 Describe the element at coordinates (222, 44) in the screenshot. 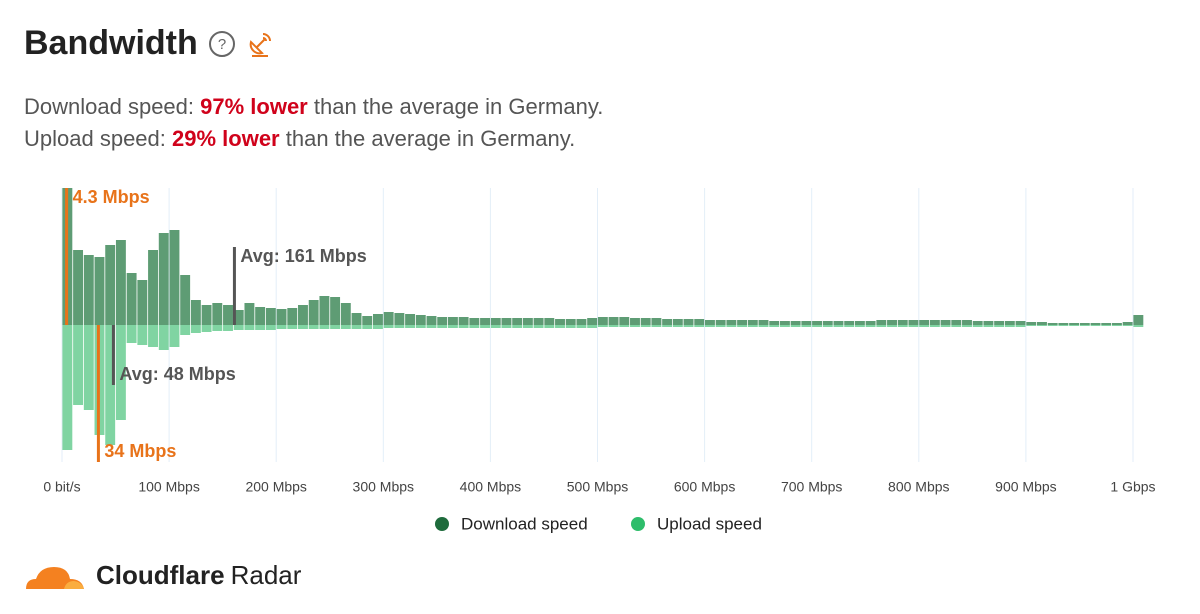

I see `help-icon: ?` at that location.